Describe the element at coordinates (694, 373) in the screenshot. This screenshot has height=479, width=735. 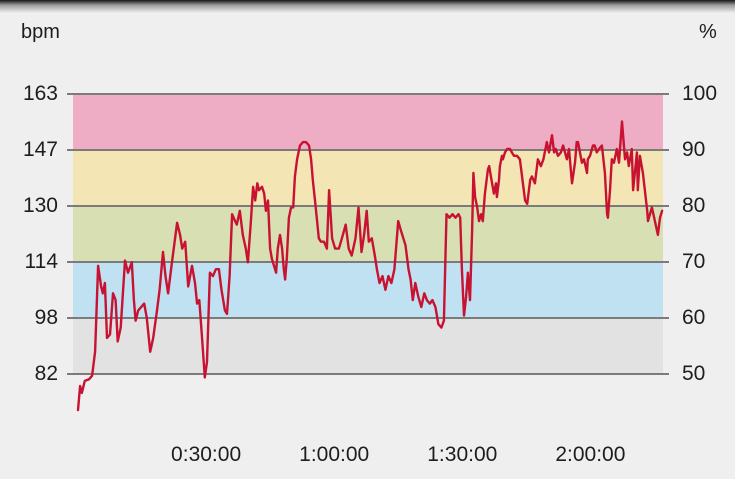
I see `right-axis-tick-50: 50` at that location.